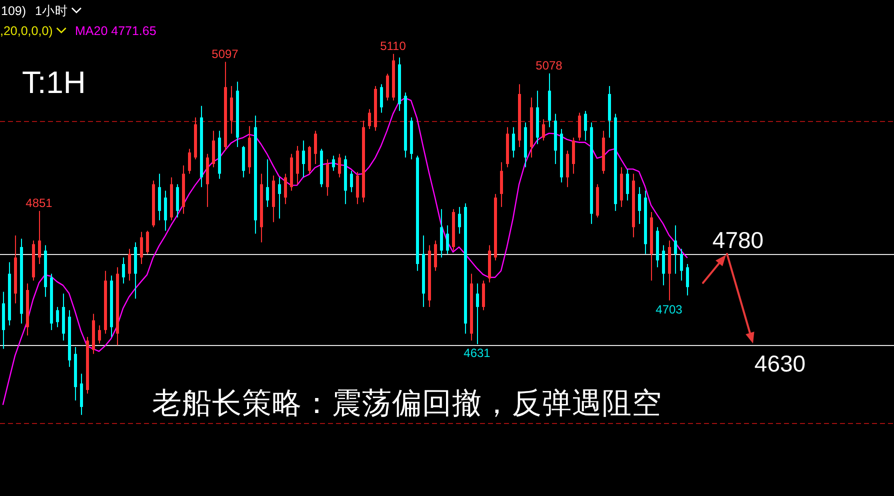 This screenshot has width=894, height=496. Describe the element at coordinates (54, 82) in the screenshot. I see `title: T:1H` at that location.